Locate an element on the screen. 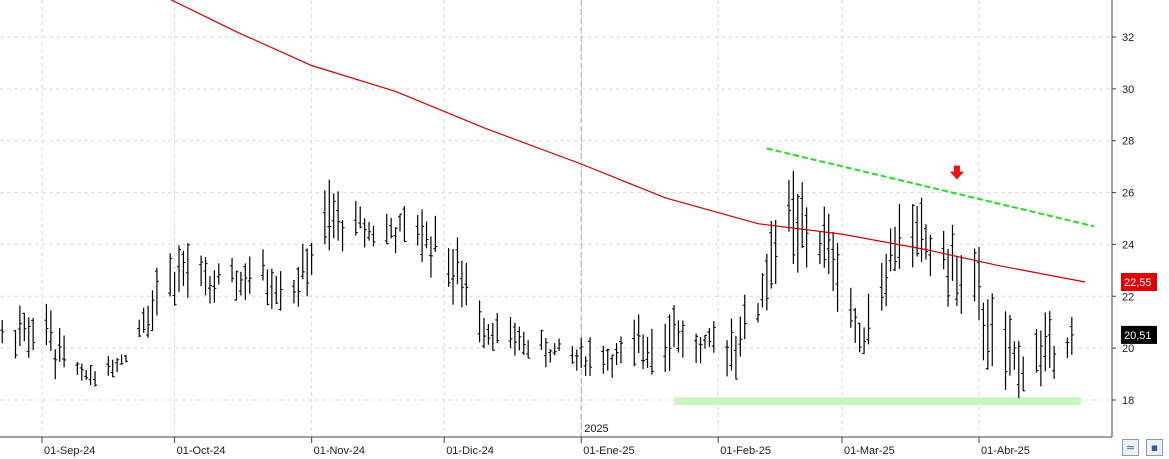 Image resolution: width=1169 pixels, height=459 pixels. save-icon: ▪ is located at coordinates (1154, 447).